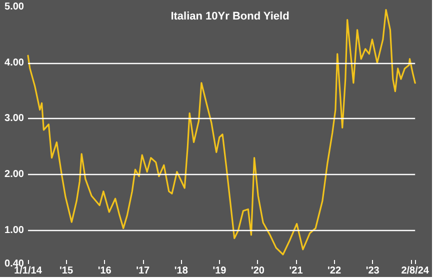 This screenshot has width=445, height=280. Describe the element at coordinates (257, 271) in the screenshot. I see `x-tick-label: '20` at that location.